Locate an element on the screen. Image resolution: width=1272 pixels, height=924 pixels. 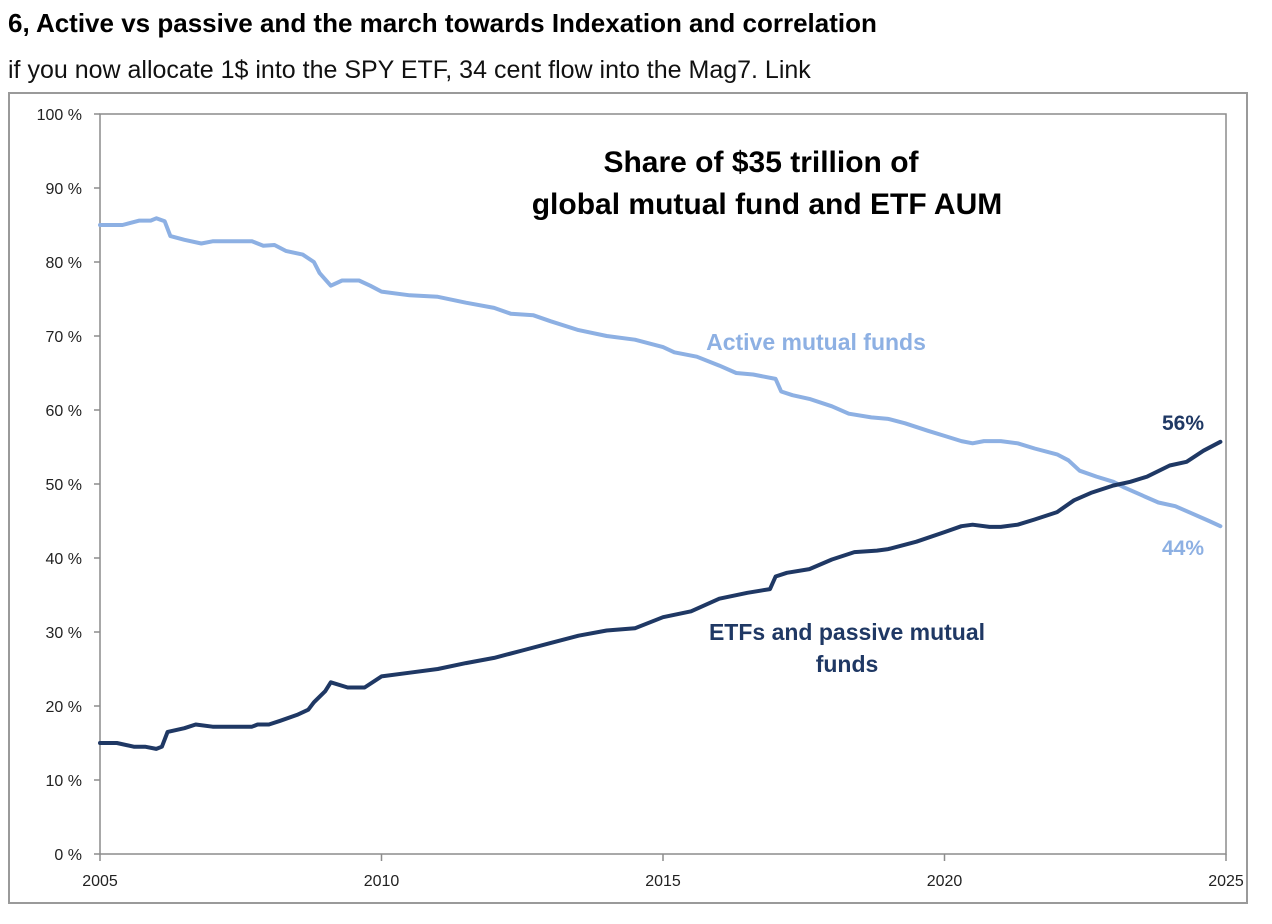
y-tick-label: 70 % is located at coordinates (64, 337).